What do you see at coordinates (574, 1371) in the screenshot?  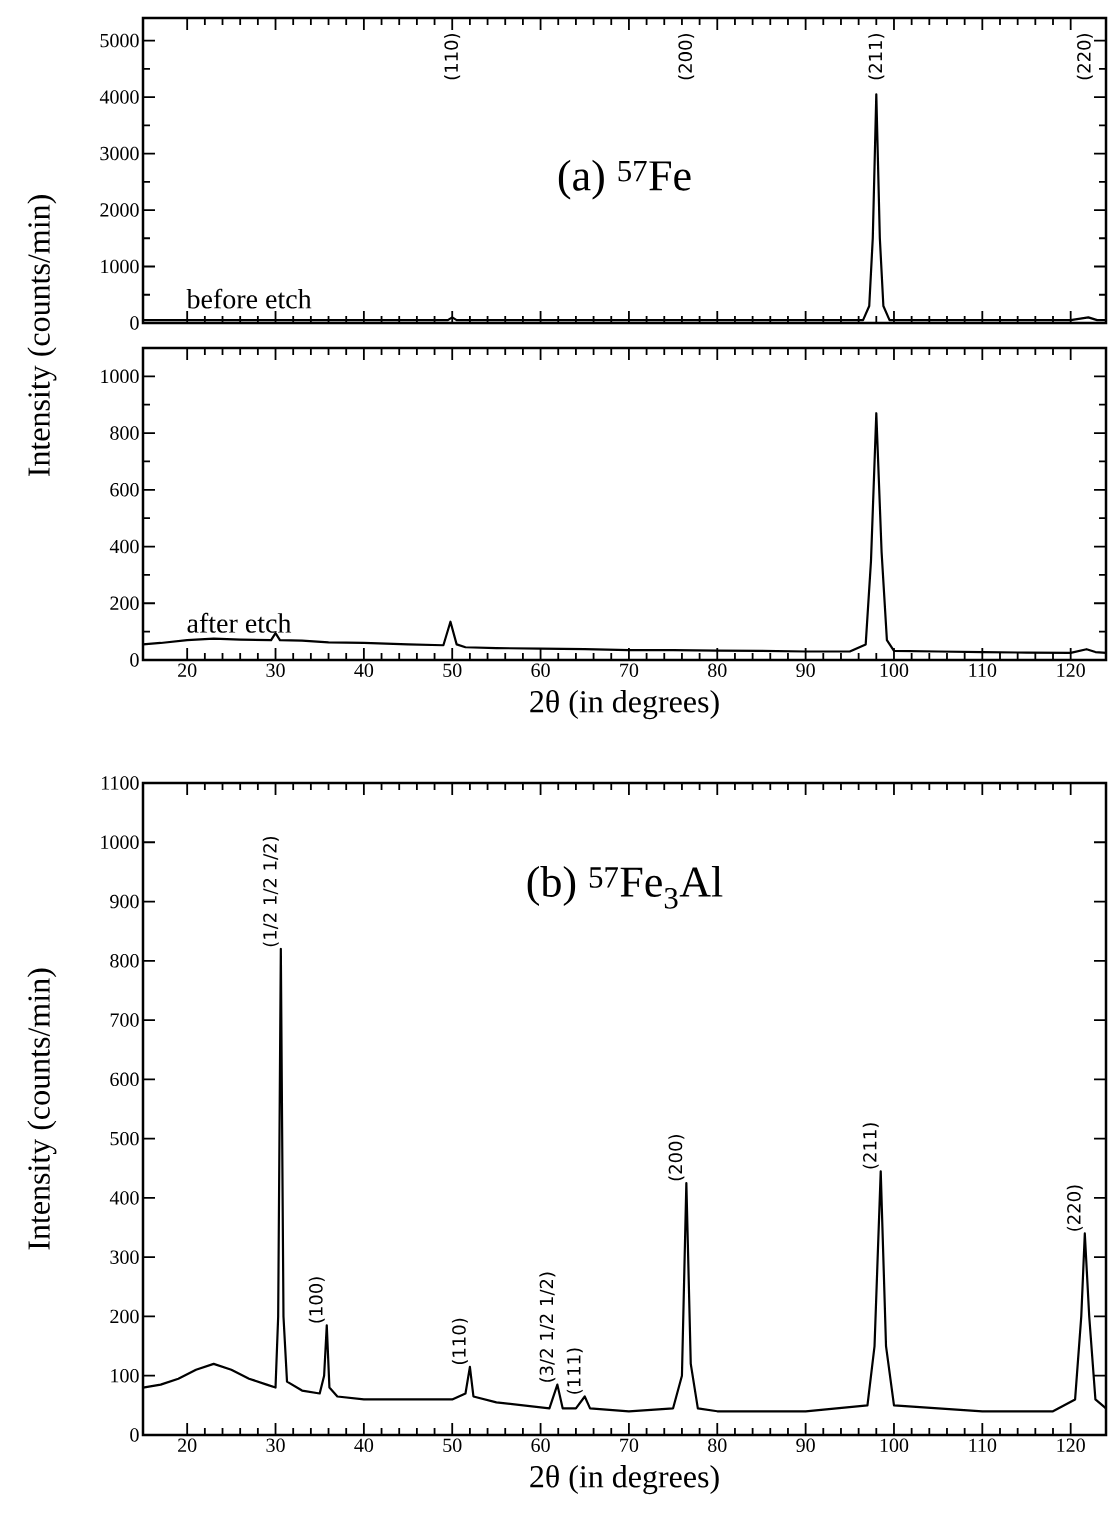 I see `annotation: (111)` at bounding box center [574, 1371].